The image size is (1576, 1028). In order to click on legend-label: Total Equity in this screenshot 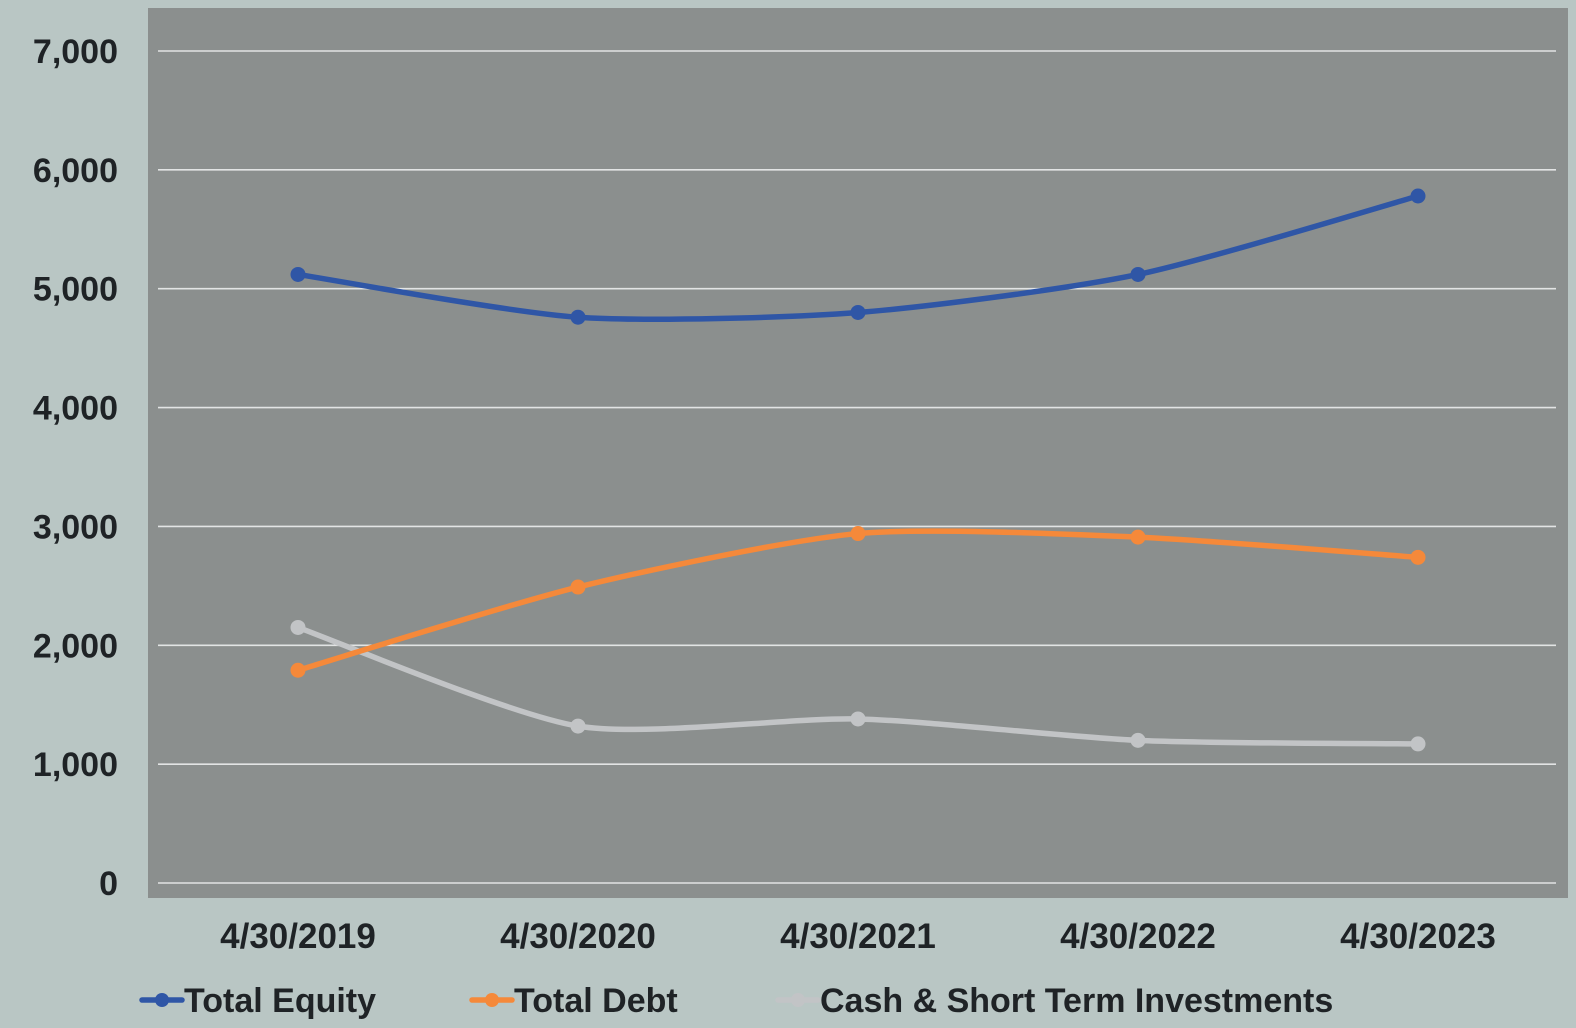, I will do `click(280, 1001)`.